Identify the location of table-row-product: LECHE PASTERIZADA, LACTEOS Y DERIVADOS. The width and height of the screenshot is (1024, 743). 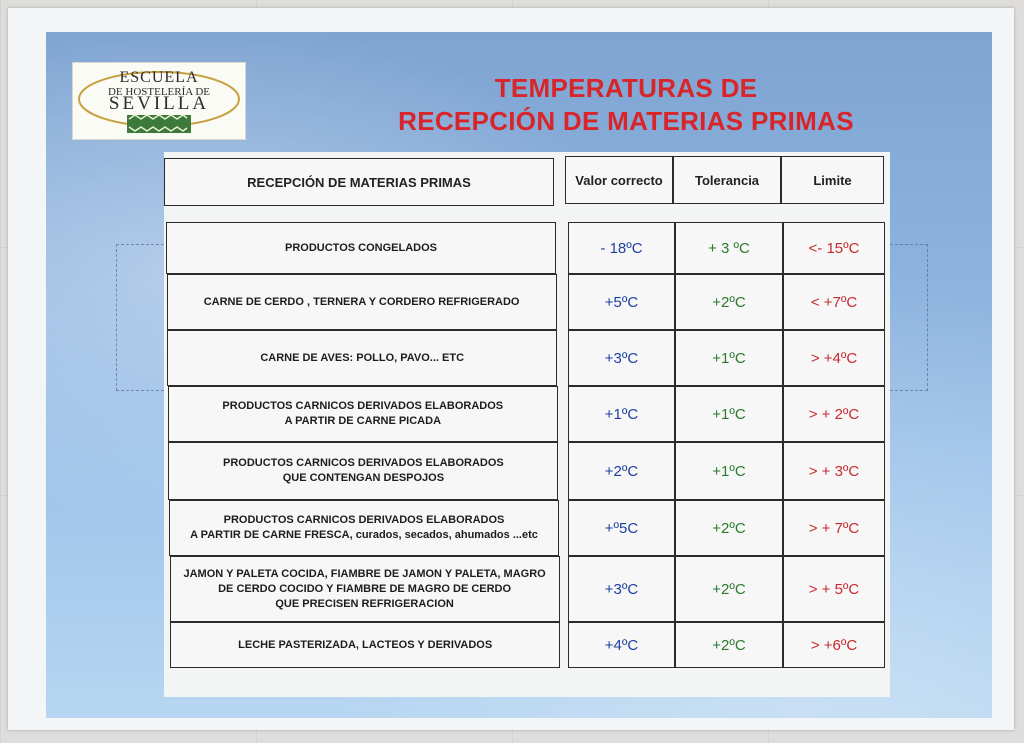
(365, 645).